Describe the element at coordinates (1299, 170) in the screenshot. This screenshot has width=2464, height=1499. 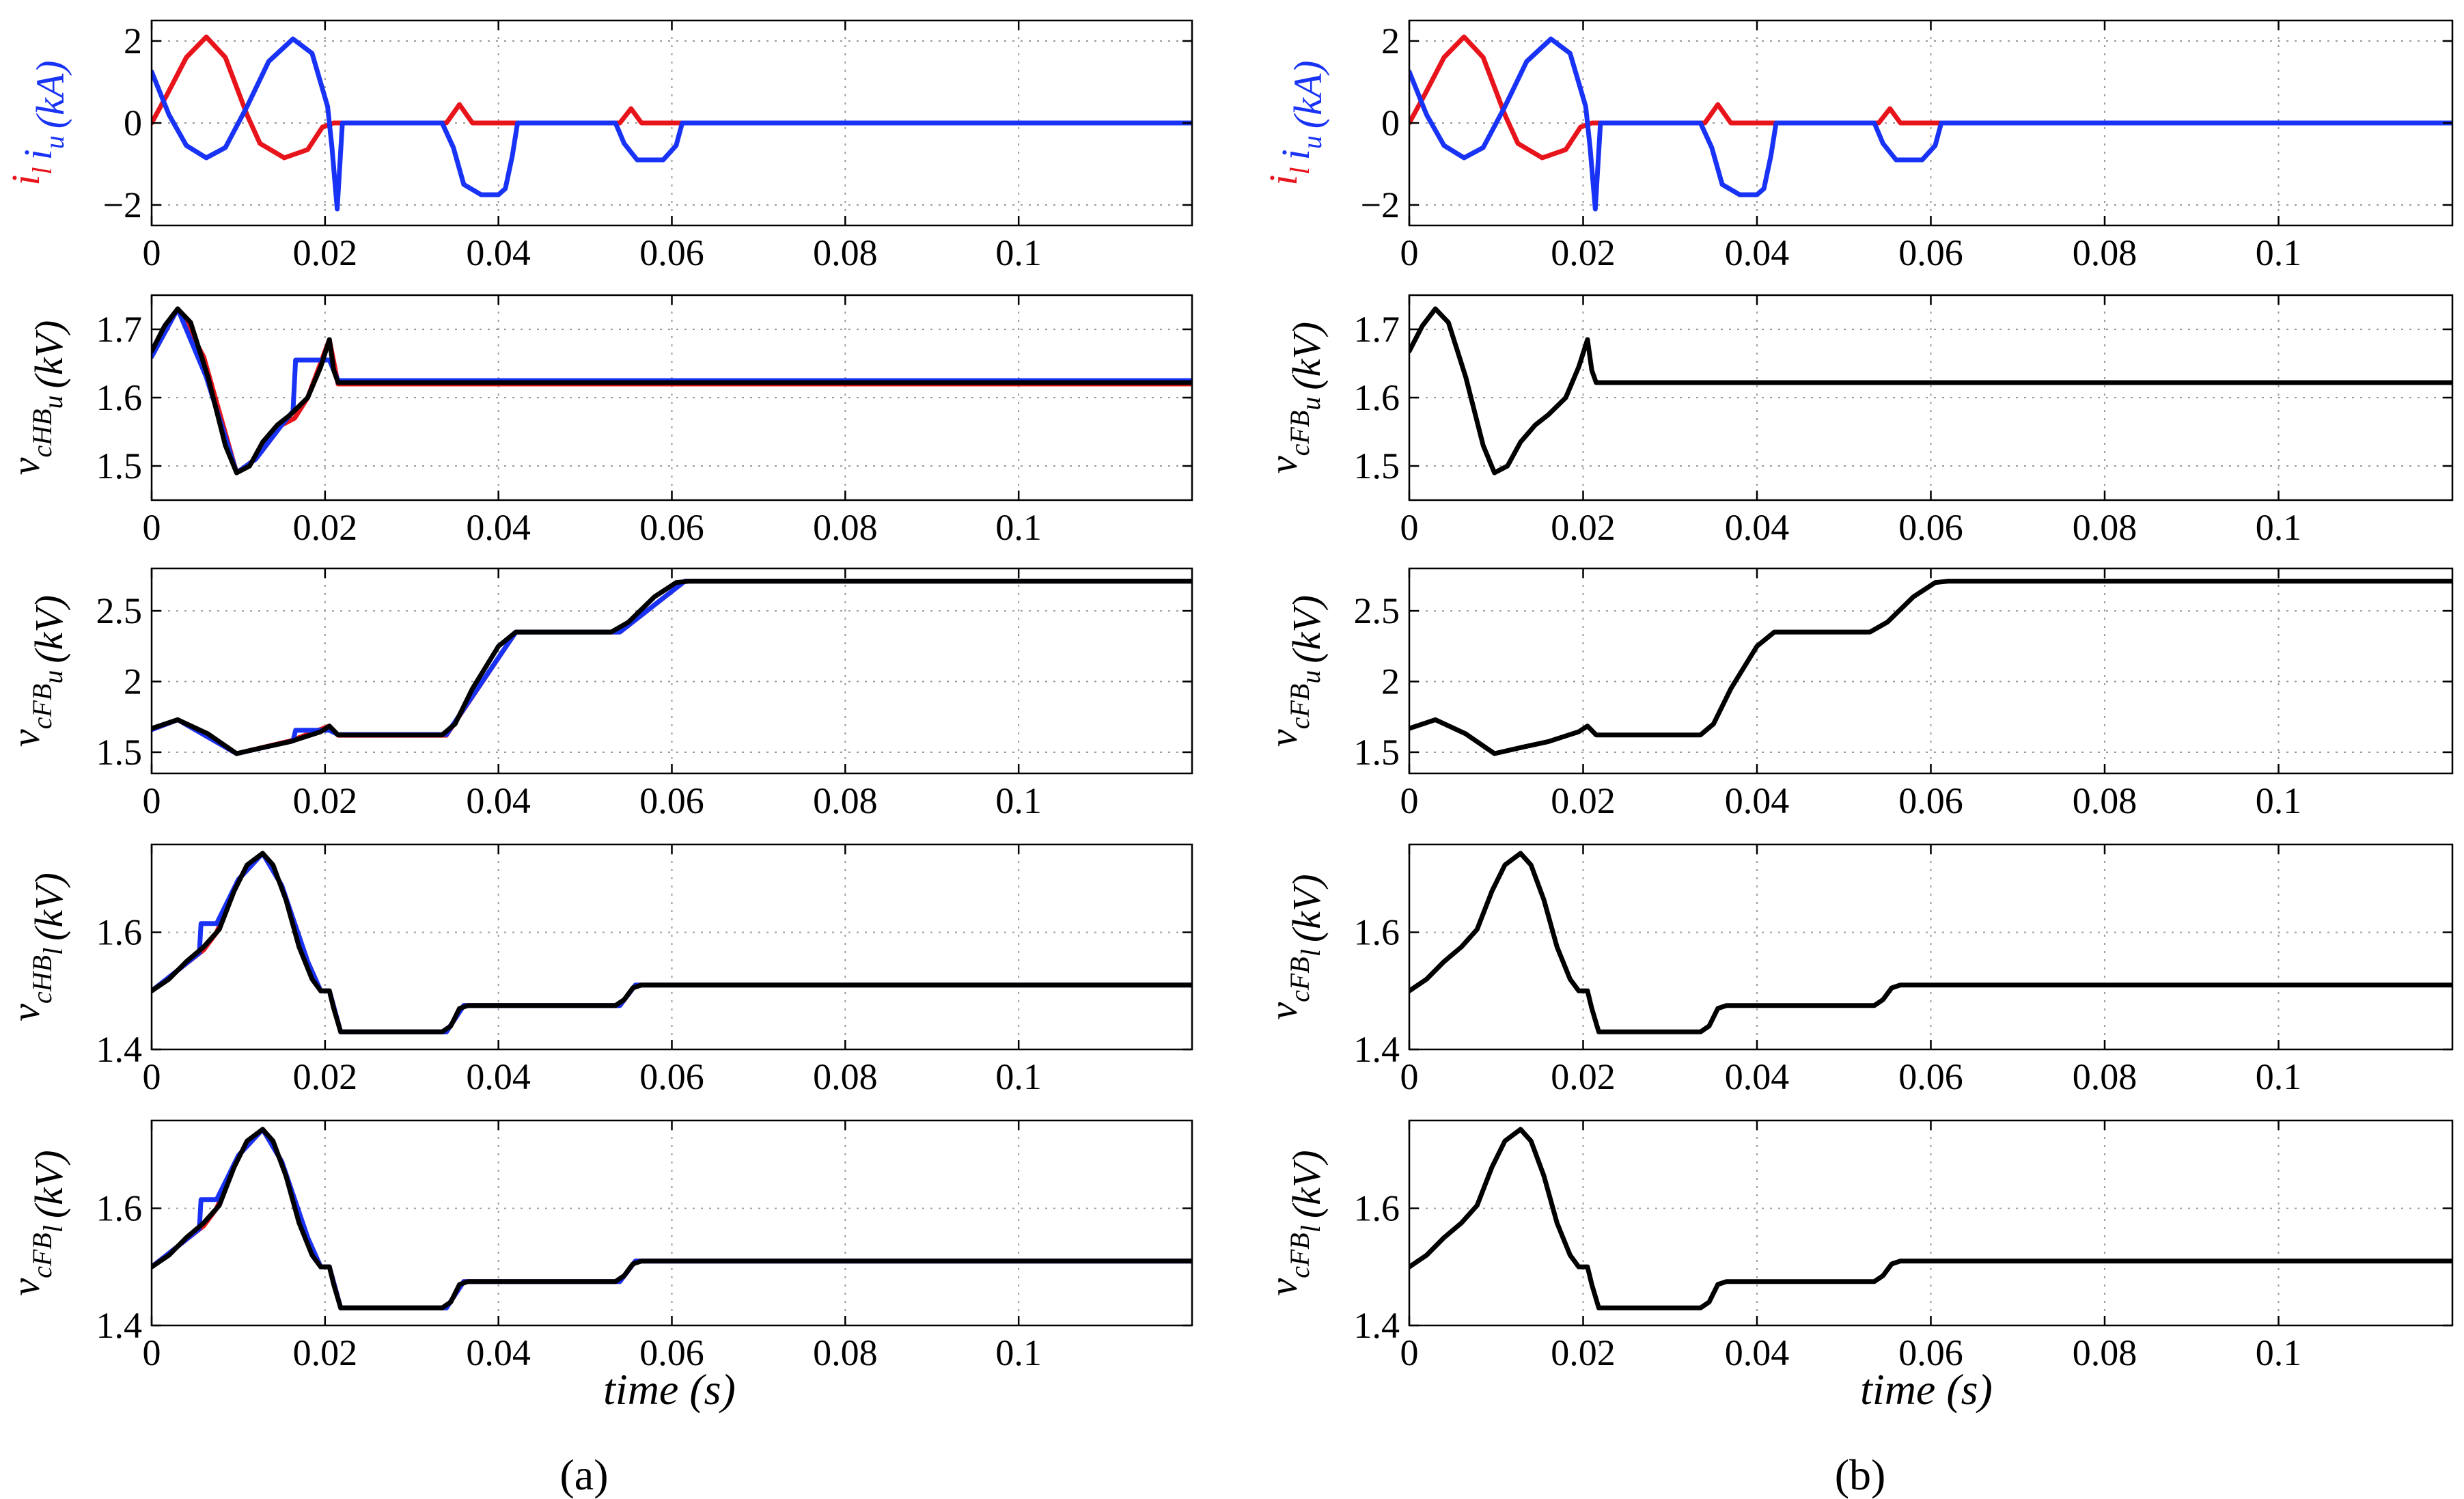
I see `y-axis-label-subscript: l` at that location.